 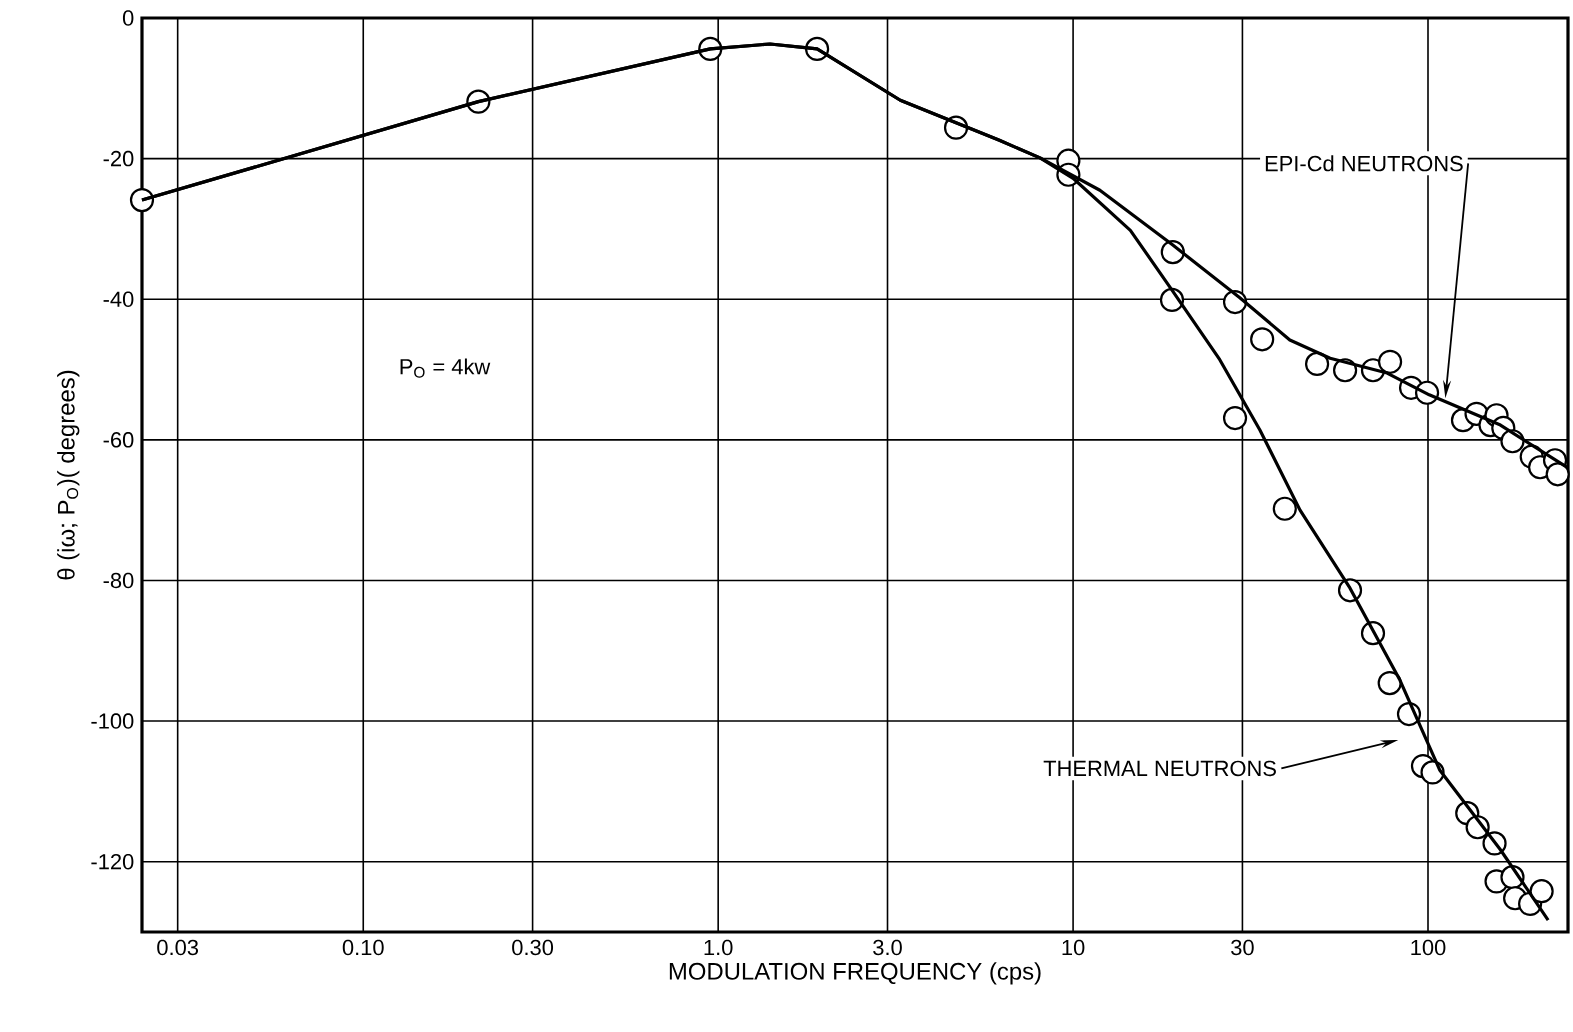 What do you see at coordinates (118, 440) in the screenshot?
I see `y-tick-label: -60` at bounding box center [118, 440].